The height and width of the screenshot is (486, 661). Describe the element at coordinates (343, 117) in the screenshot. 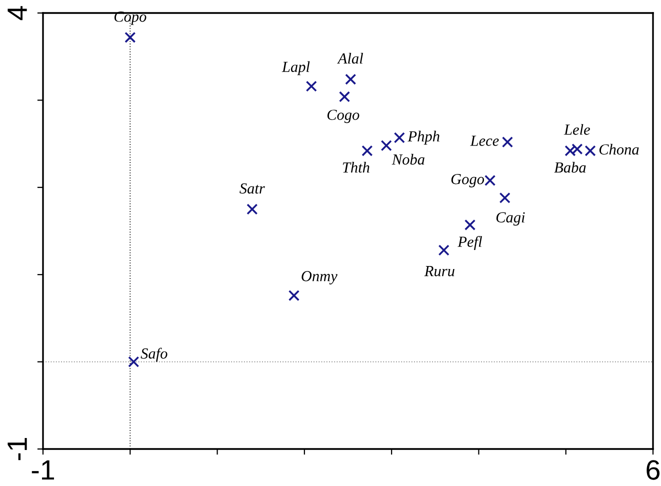

I see `annotation: Cogo` at that location.